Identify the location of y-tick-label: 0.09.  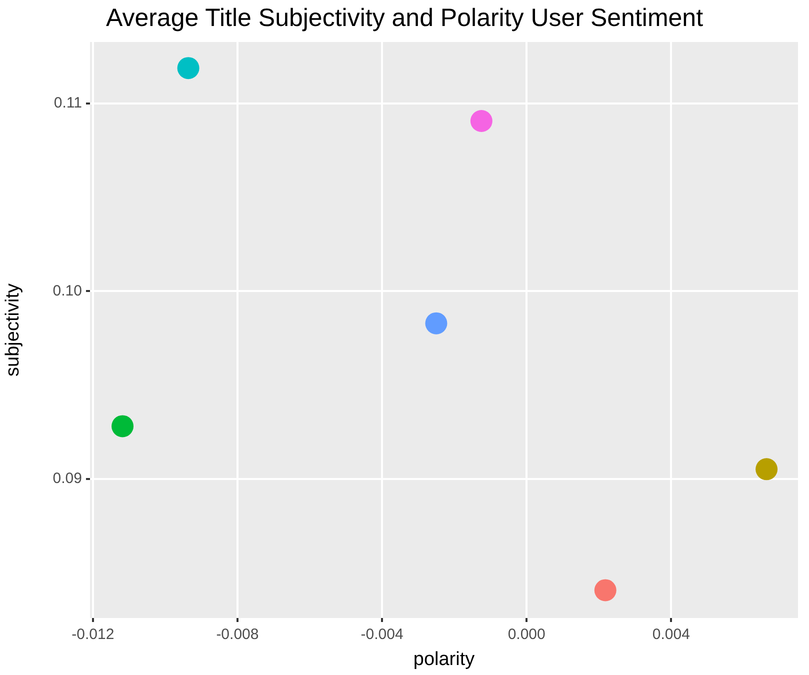
(67, 479).